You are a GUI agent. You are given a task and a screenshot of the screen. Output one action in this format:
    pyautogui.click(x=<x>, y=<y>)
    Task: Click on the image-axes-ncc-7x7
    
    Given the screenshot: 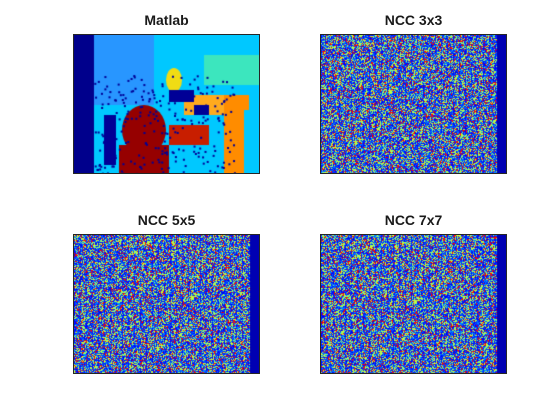 What is the action you would take?
    pyautogui.click(x=413, y=304)
    